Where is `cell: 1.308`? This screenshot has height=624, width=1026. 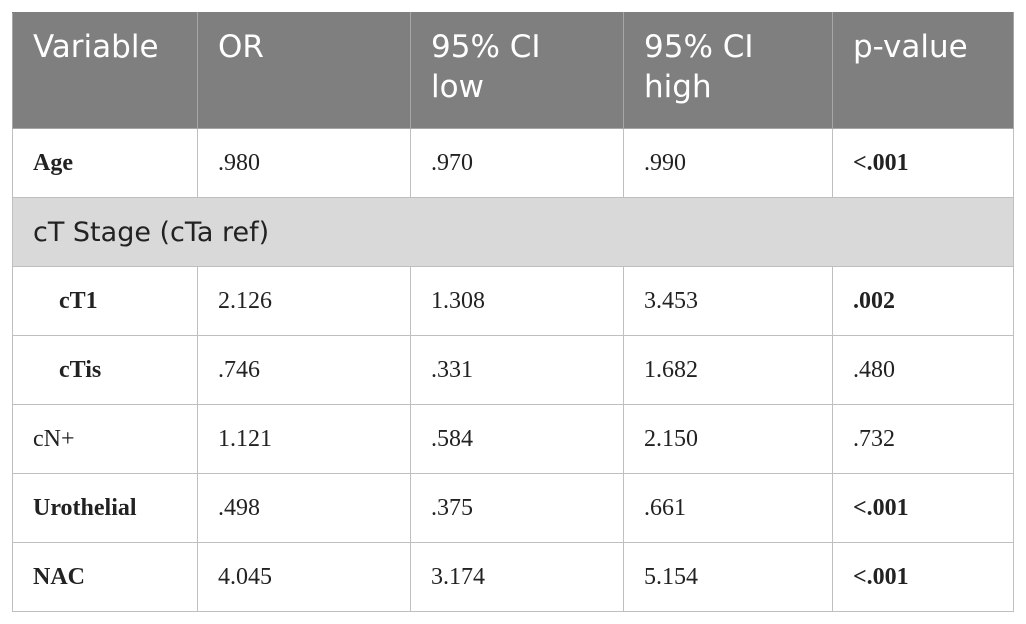
cell: 1.308 is located at coordinates (517, 301).